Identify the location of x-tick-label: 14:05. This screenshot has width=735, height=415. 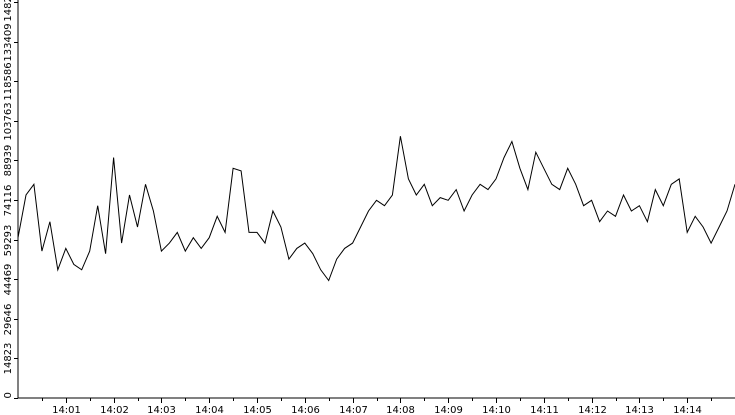
(257, 410).